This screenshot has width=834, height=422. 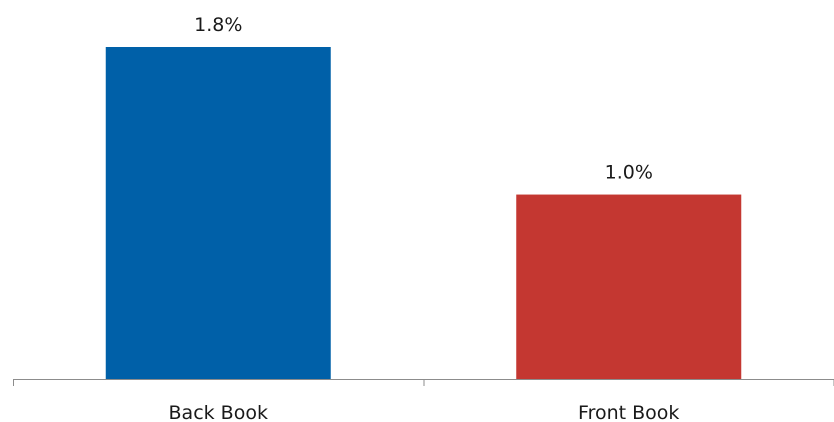 What do you see at coordinates (423, 400) in the screenshot?
I see `x-axis: Back Book Front Book` at bounding box center [423, 400].